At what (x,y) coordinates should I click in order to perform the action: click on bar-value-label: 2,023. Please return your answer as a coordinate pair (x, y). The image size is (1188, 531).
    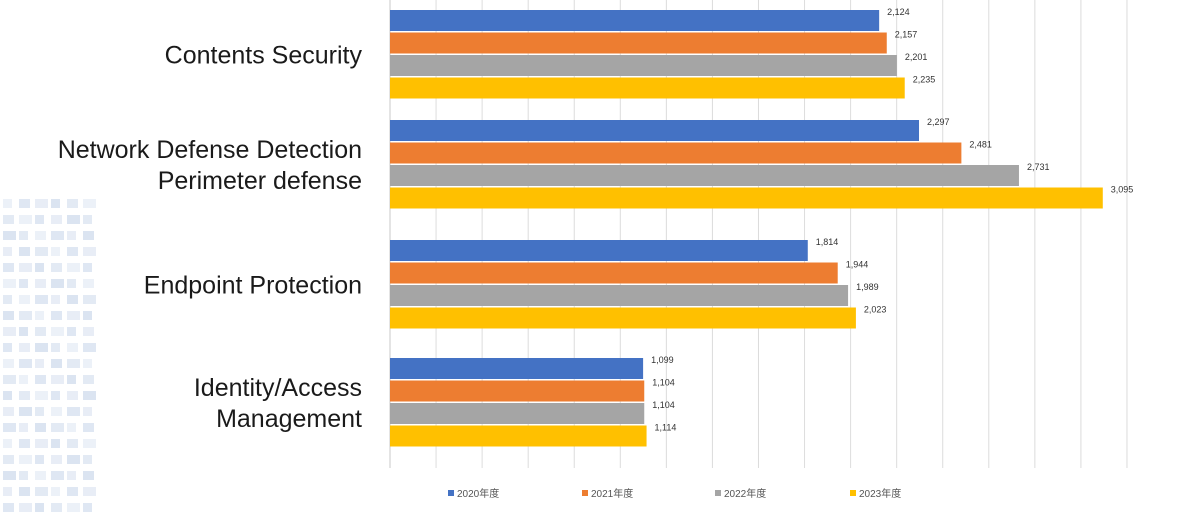
    Looking at the image, I should click on (875, 310).